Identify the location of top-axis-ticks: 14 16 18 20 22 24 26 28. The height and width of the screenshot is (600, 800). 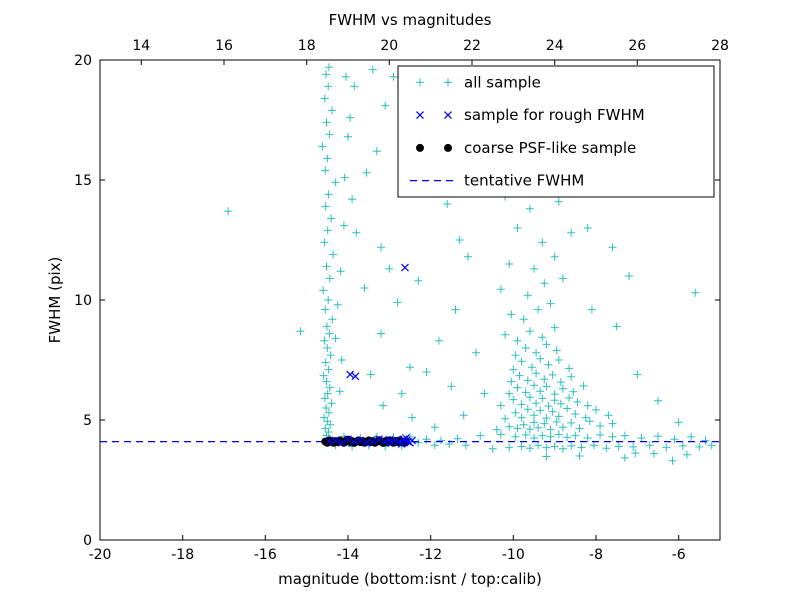
(430, 51).